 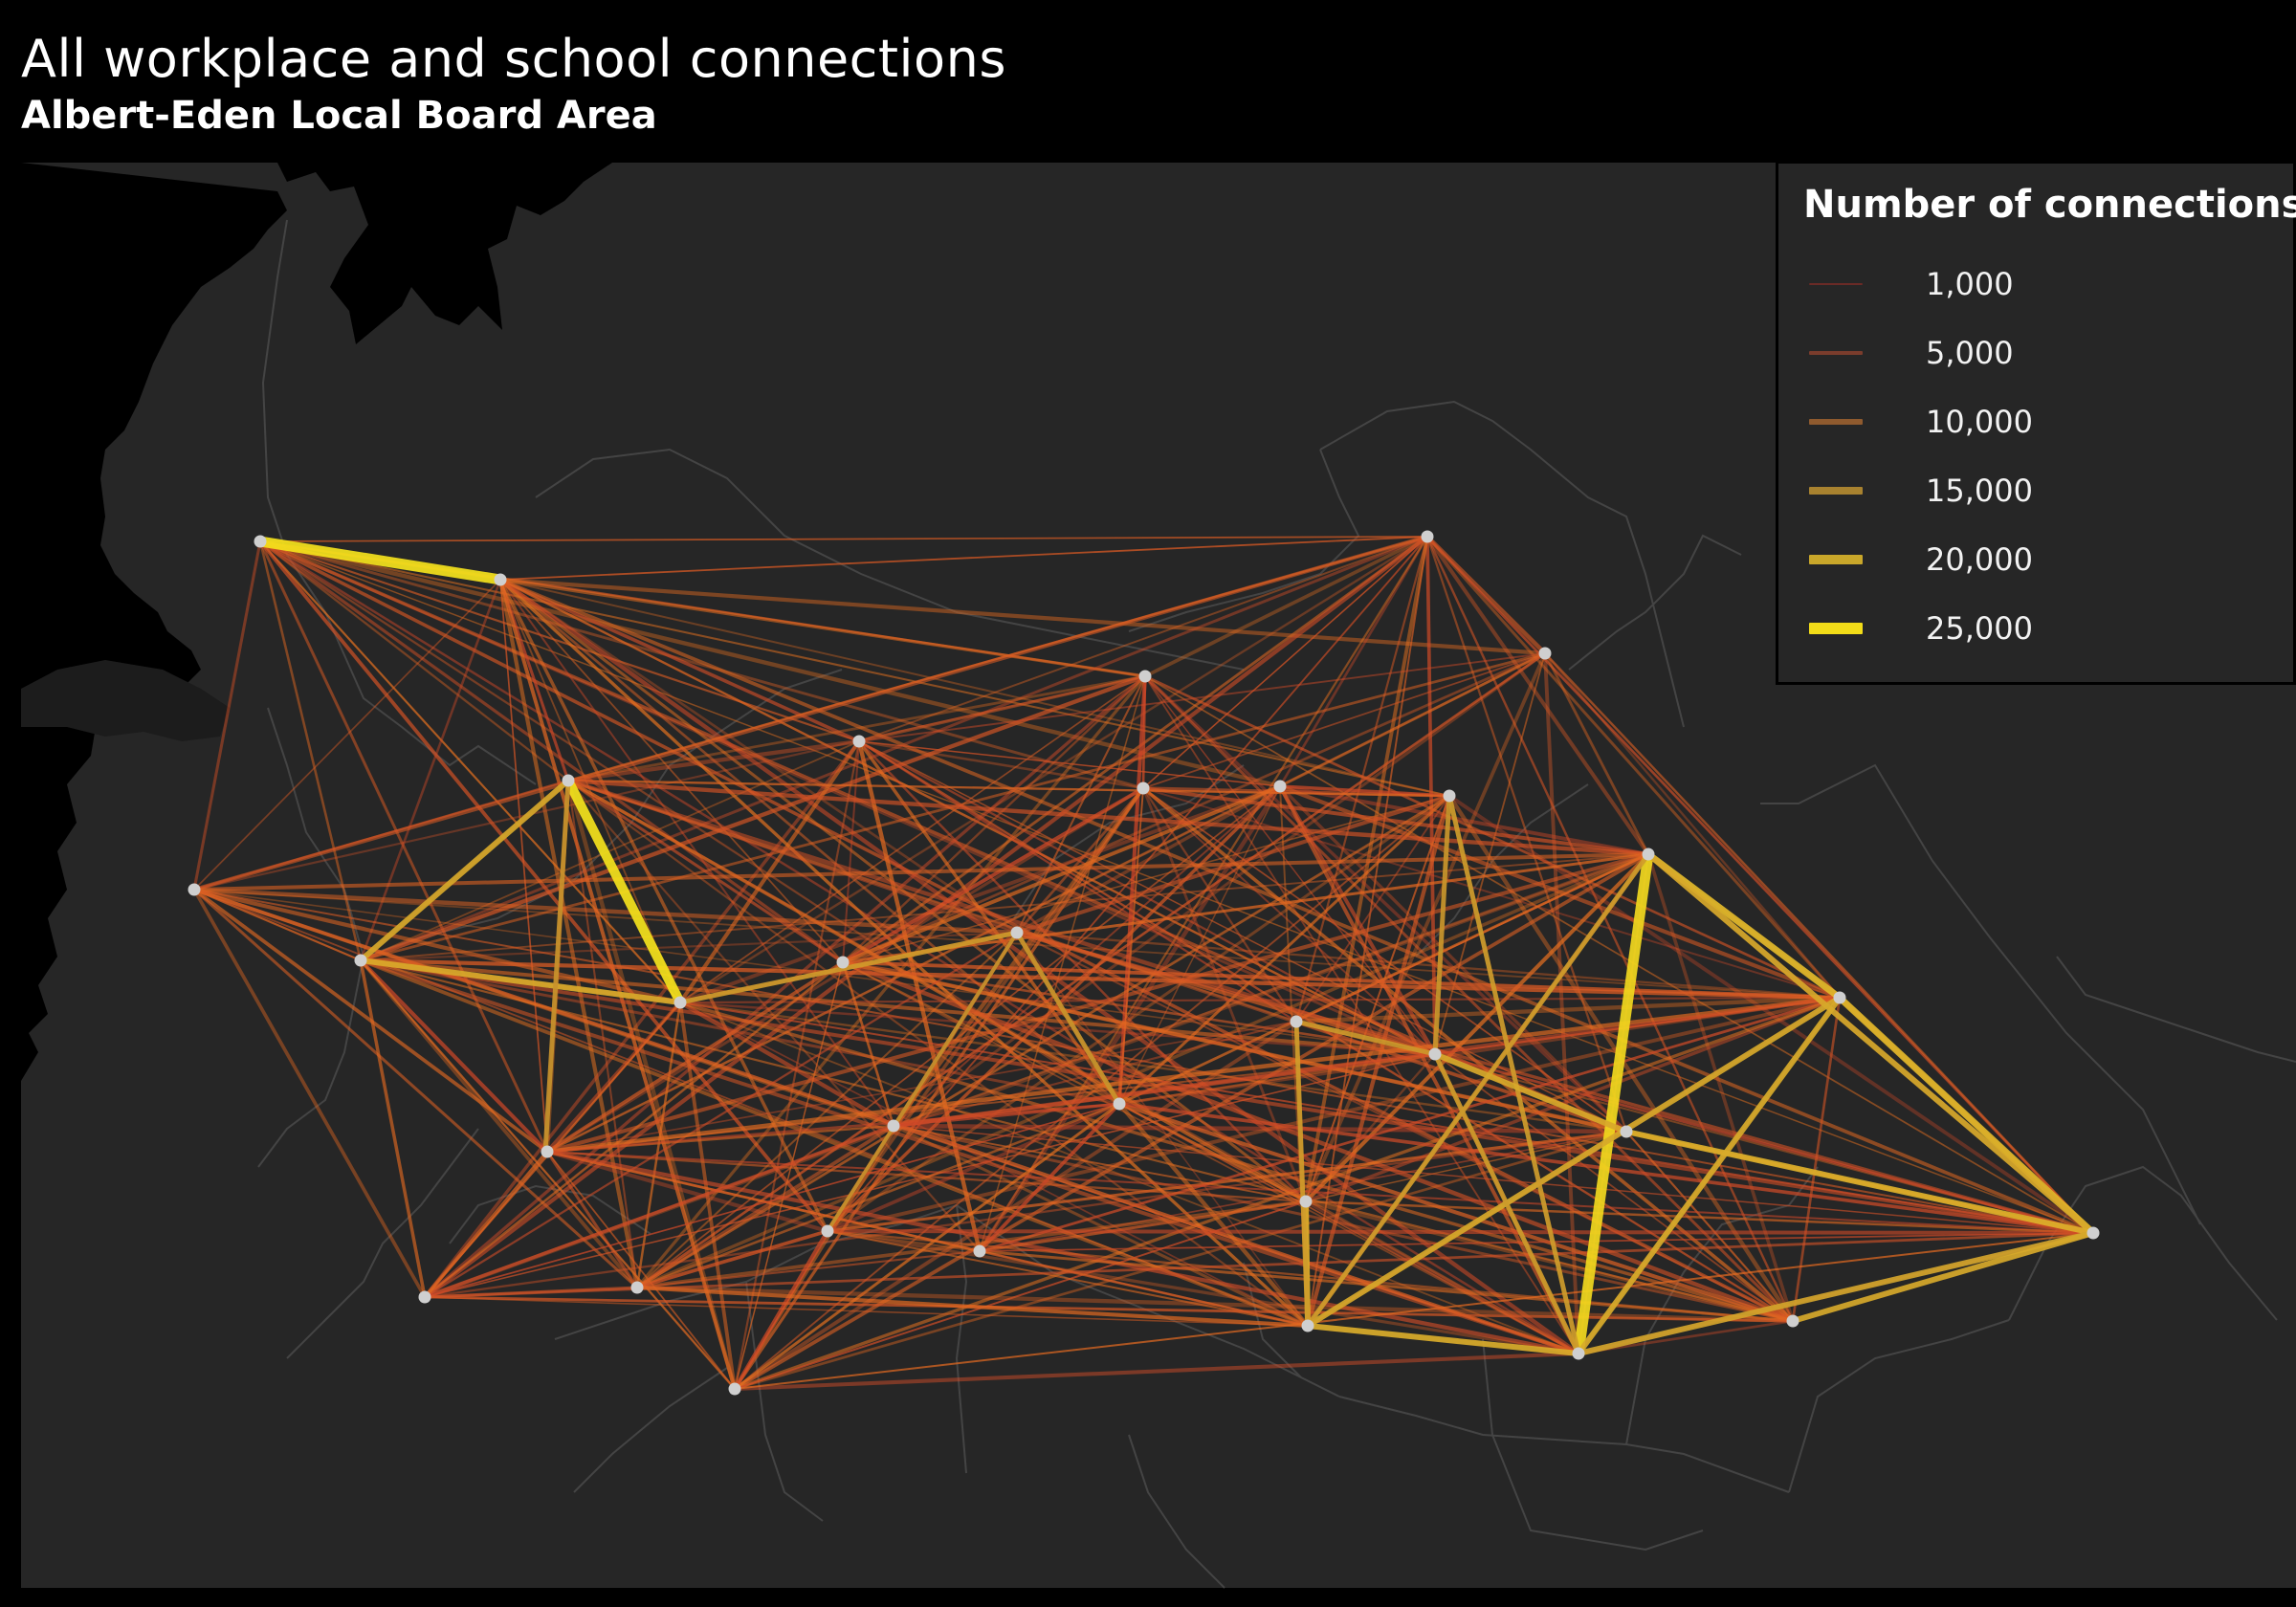 I want to click on legend-item: 25,000, so click(x=2038, y=628).